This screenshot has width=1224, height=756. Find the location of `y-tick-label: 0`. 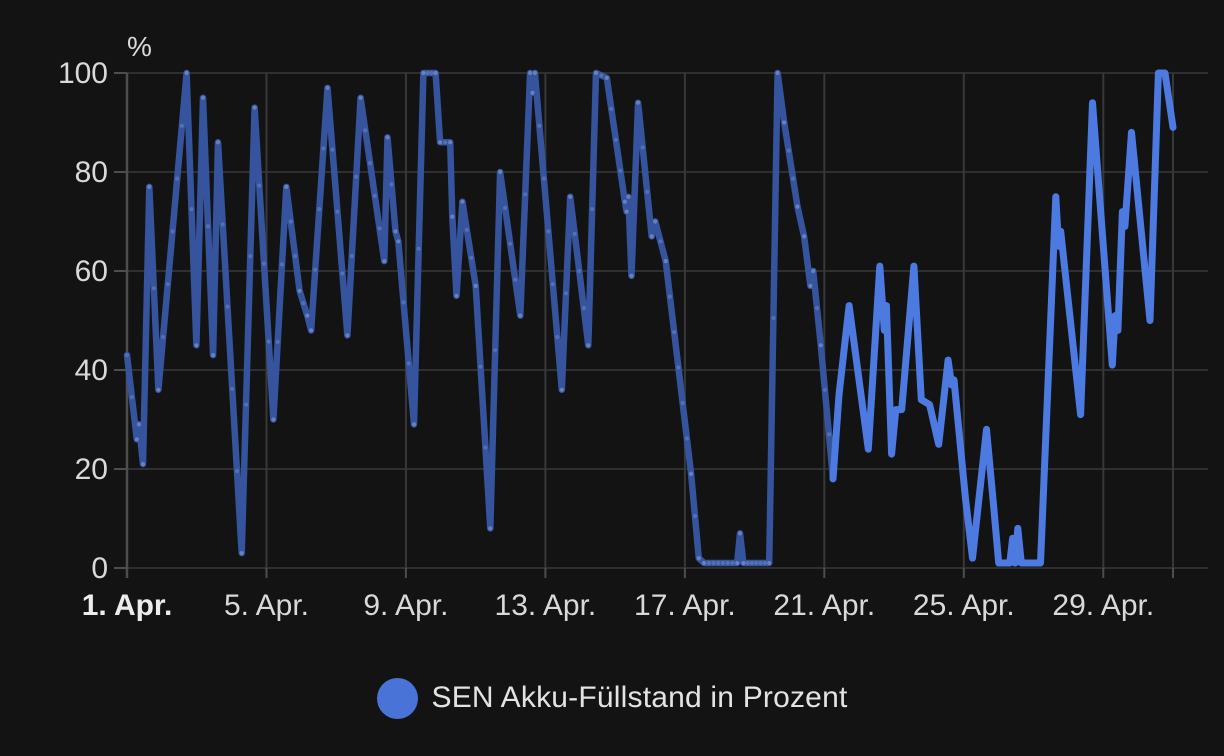

y-tick-label: 0 is located at coordinates (99, 568).